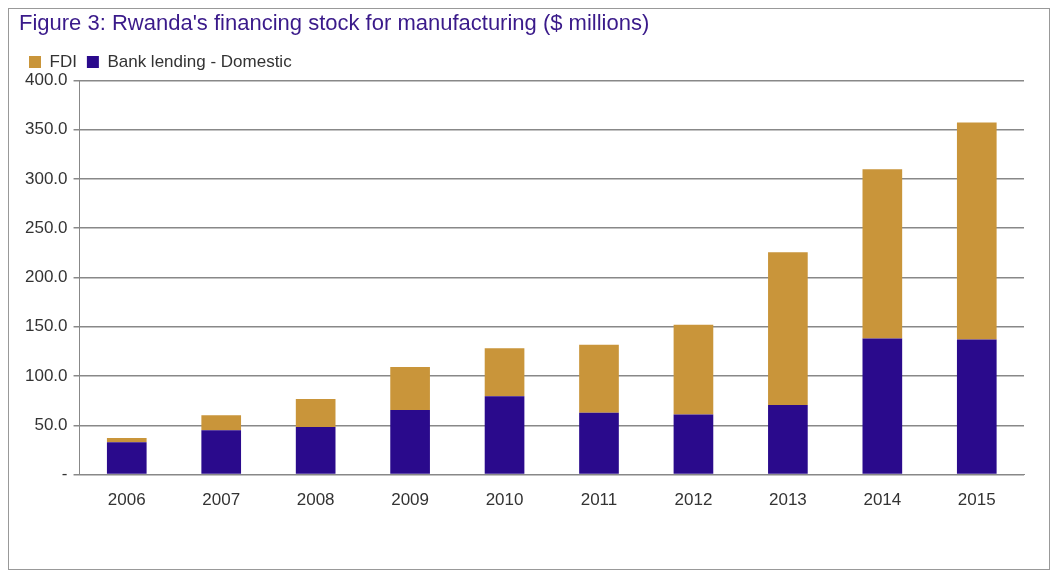 This screenshot has width=1058, height=574. I want to click on y-tick-label: 300.0, so click(46, 178).